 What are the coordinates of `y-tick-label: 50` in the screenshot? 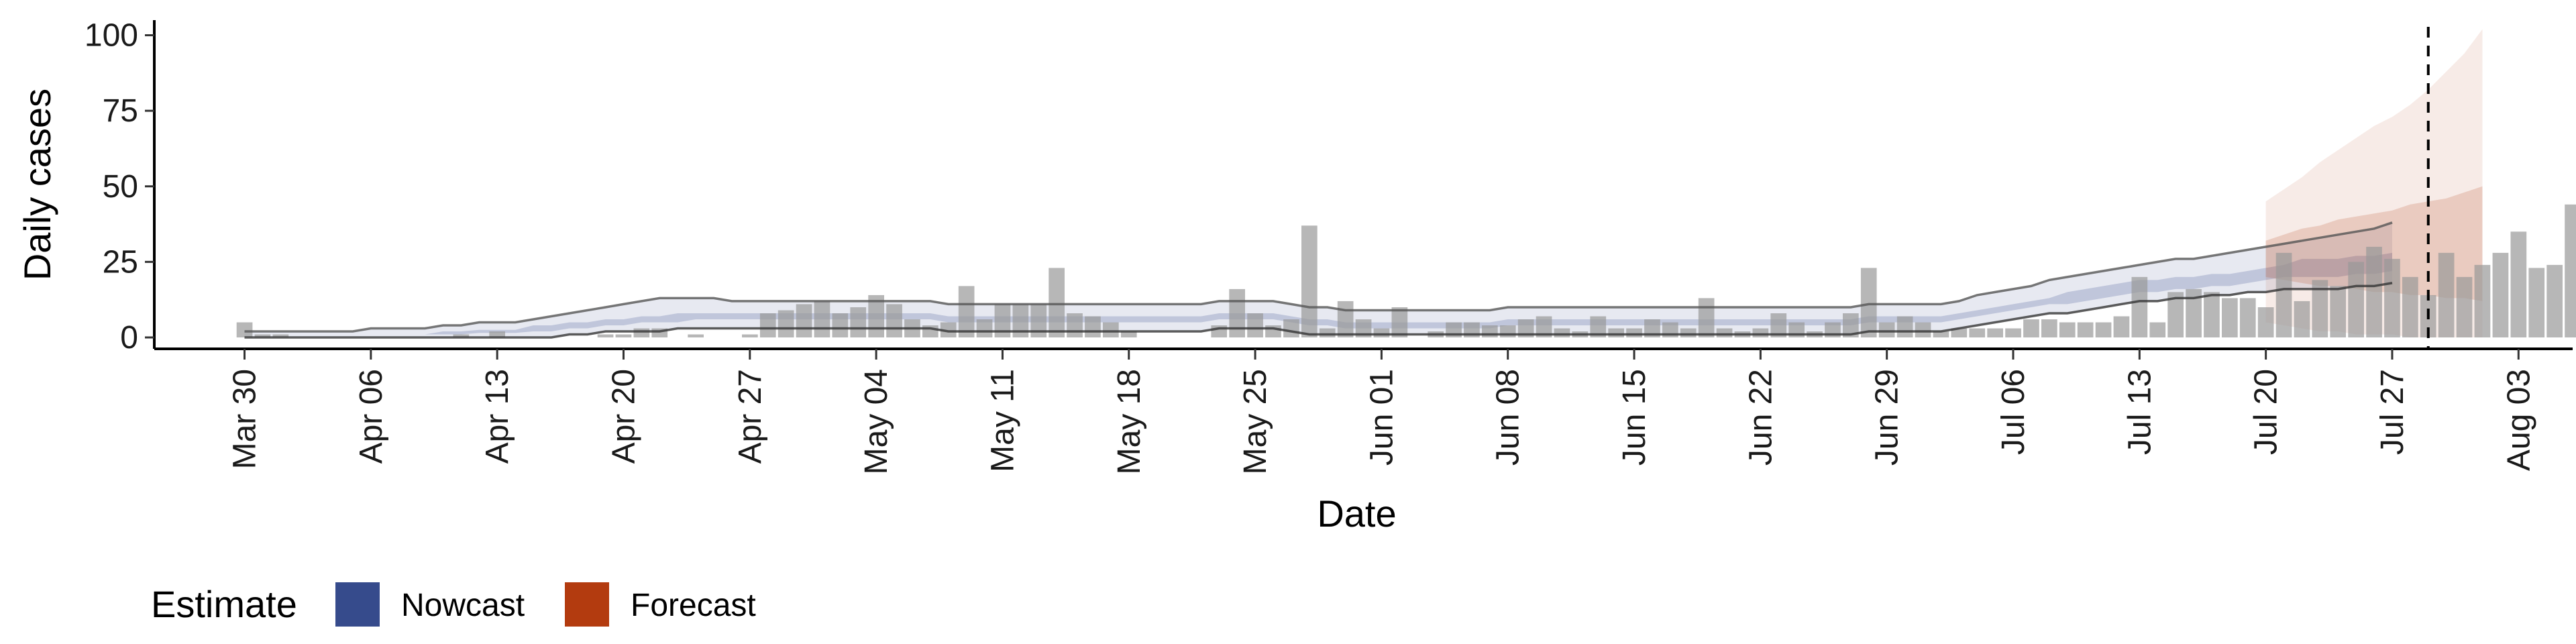 It's located at (120, 187).